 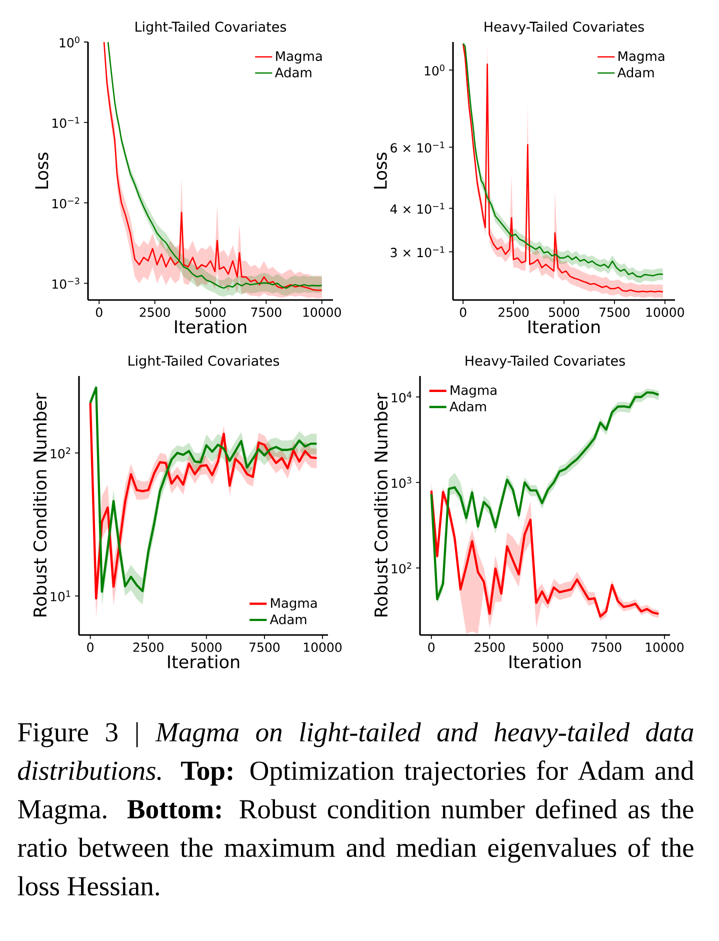 What do you see at coordinates (60, 596) in the screenshot?
I see `y-tick-label: 10$^{1}$` at bounding box center [60, 596].